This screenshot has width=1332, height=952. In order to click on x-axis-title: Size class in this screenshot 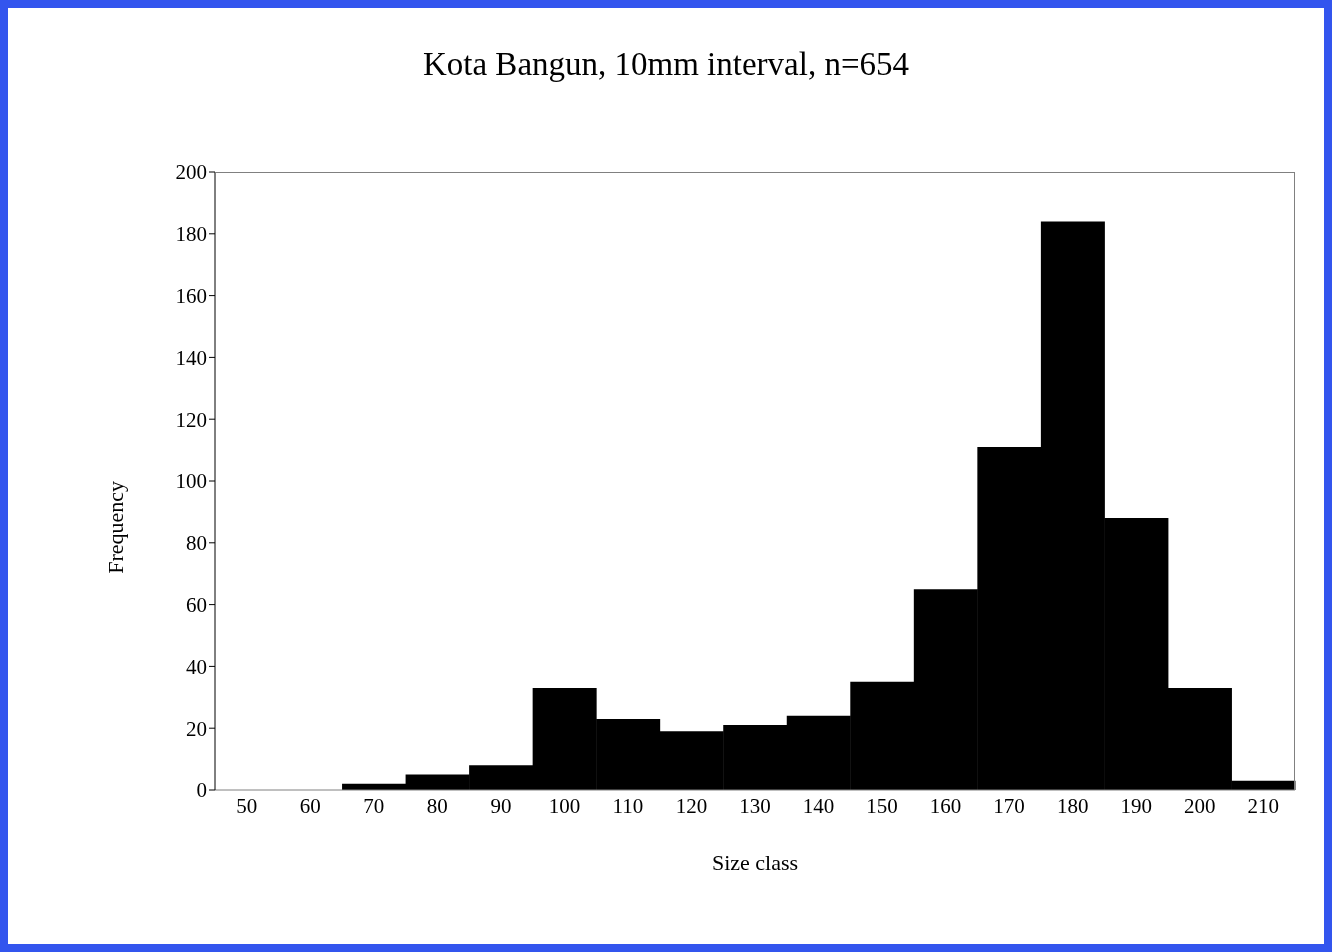, I will do `click(755, 862)`.